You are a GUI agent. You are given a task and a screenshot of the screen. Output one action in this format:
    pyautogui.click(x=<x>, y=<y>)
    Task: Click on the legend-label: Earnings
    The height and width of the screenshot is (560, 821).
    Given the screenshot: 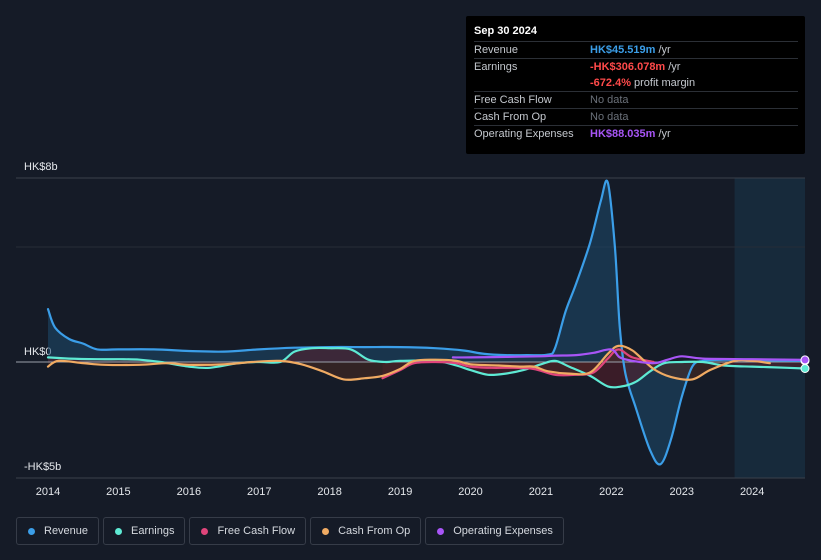 What is the action you would take?
    pyautogui.click(x=153, y=531)
    